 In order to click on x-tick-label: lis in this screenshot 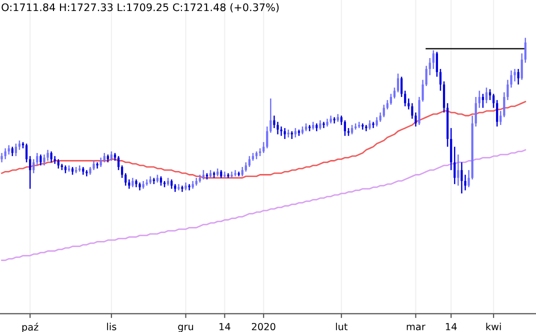, I will do `click(111, 326)`.